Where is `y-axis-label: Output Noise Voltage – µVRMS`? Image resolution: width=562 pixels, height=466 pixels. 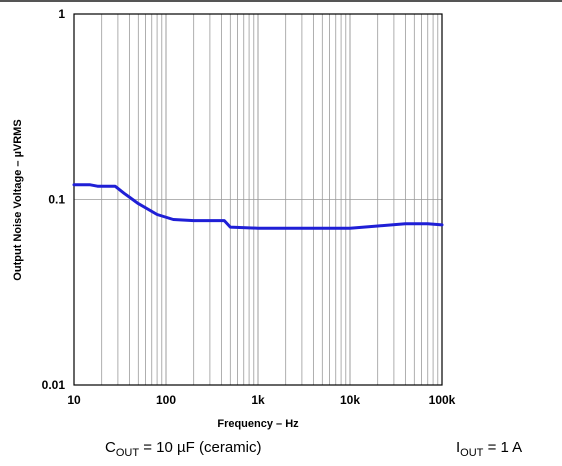
y-axis-label: Output Noise Voltage – µVRMS is located at coordinates (18, 199).